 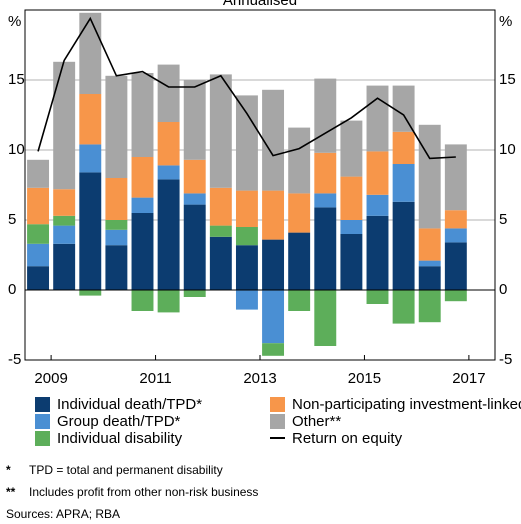 I want to click on legend-label: Group death/TPD*, so click(x=119, y=421).